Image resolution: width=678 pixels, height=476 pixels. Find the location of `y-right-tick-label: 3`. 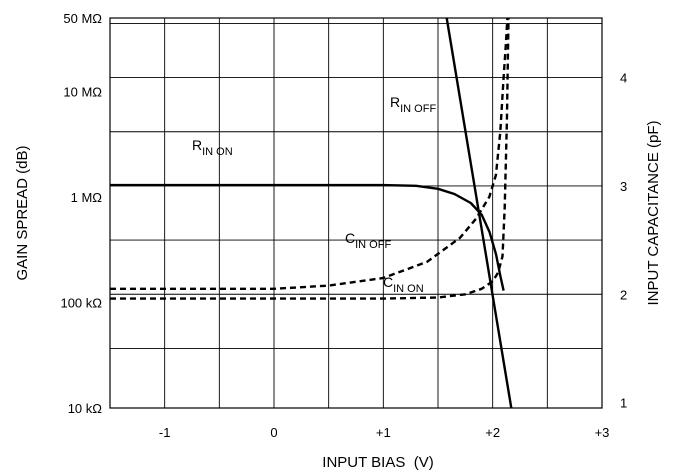

y-right-tick-label: 3 is located at coordinates (623, 186).